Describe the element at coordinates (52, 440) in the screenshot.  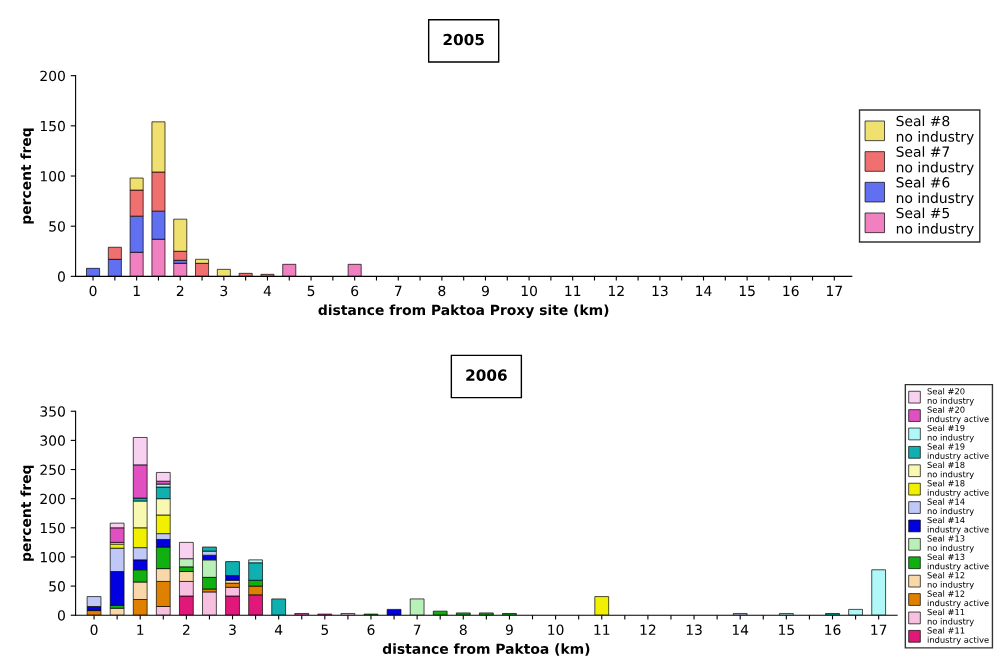
I see `y-tick-label: 300` at that location.